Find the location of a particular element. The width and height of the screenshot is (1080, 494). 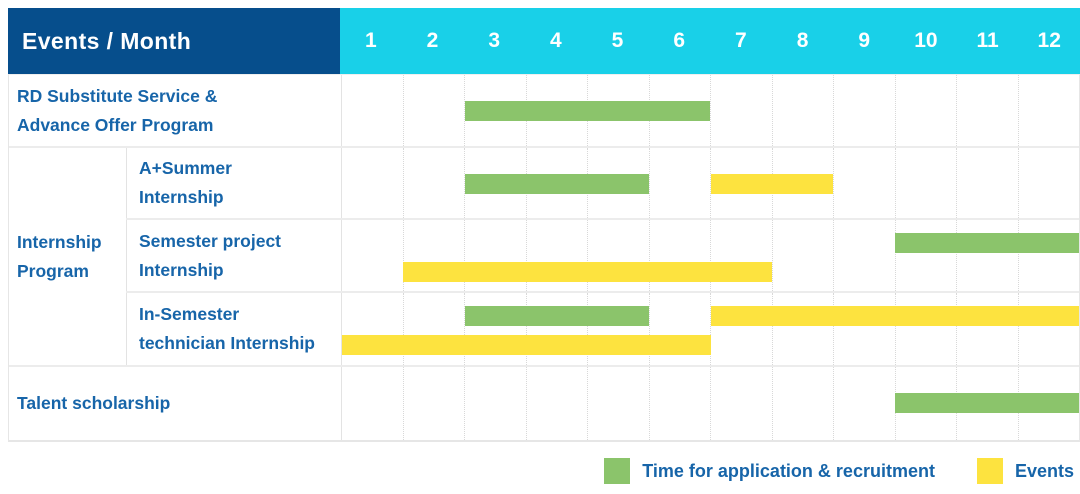

chart-cell-in-semester-technician is located at coordinates (710, 329).